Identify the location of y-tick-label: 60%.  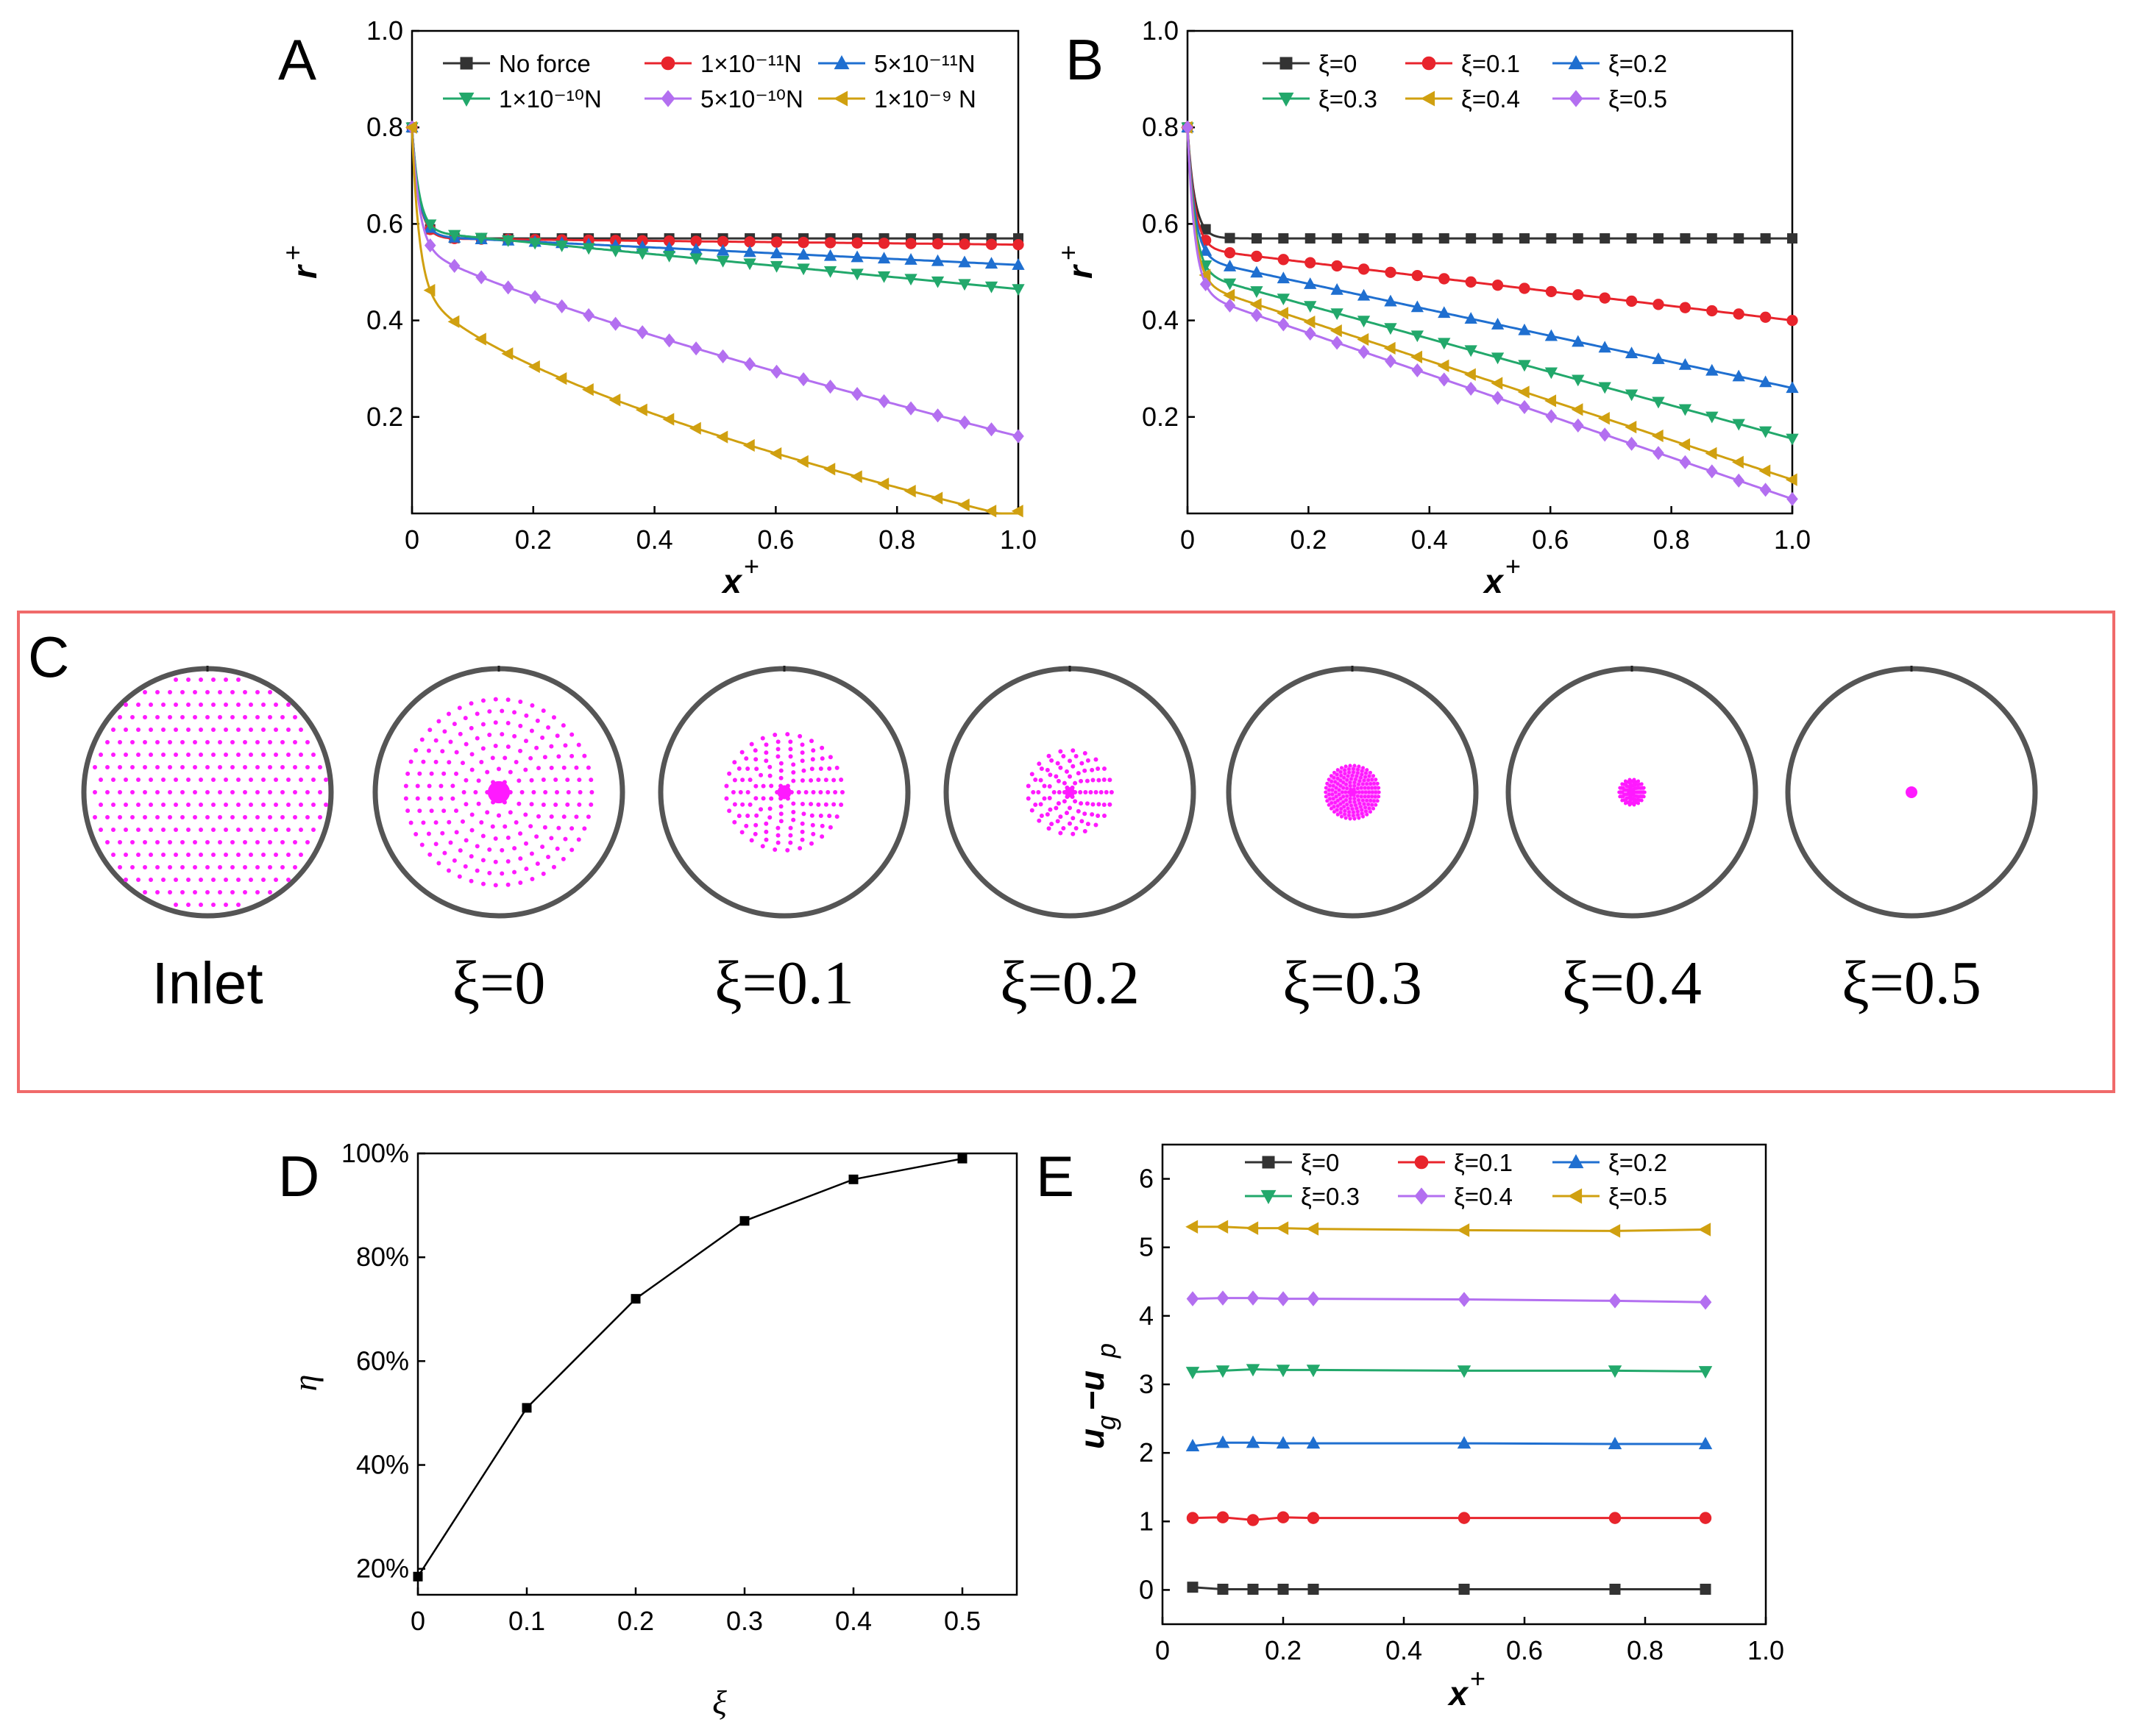
(382, 1360).